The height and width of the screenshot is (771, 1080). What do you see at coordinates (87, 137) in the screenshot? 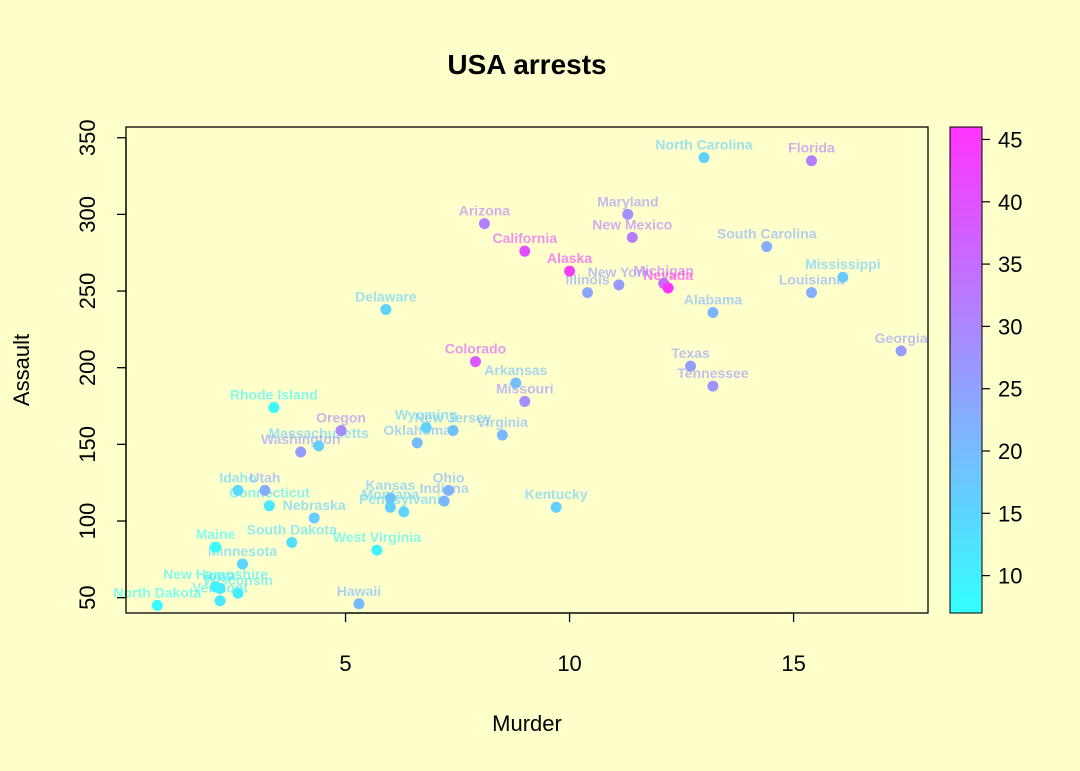
I see `y-tick-label: 350` at bounding box center [87, 137].